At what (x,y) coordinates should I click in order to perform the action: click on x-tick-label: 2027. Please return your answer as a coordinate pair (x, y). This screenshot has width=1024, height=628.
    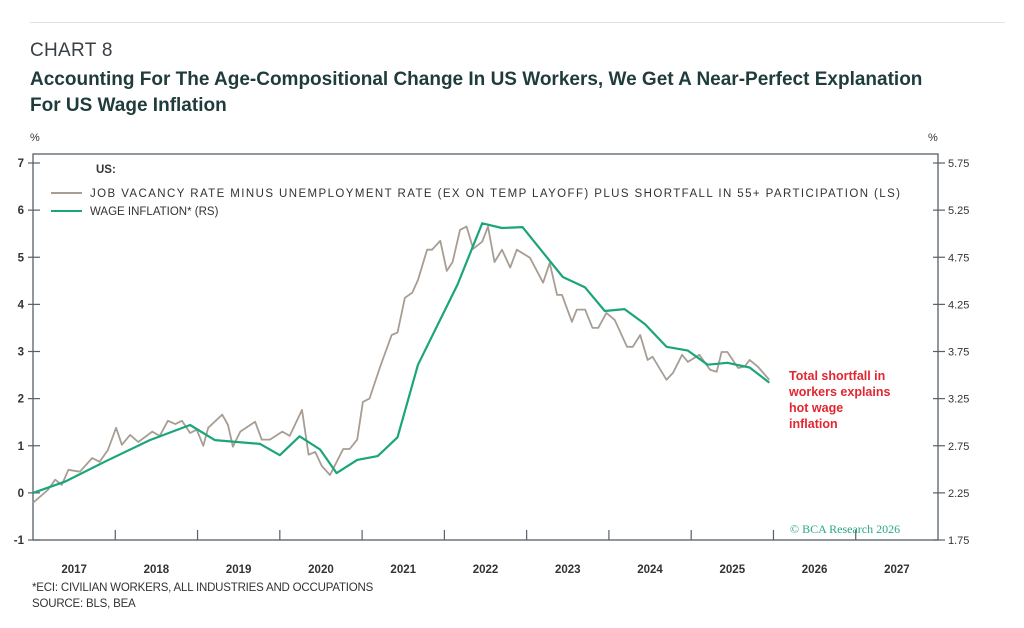
    Looking at the image, I should click on (897, 570).